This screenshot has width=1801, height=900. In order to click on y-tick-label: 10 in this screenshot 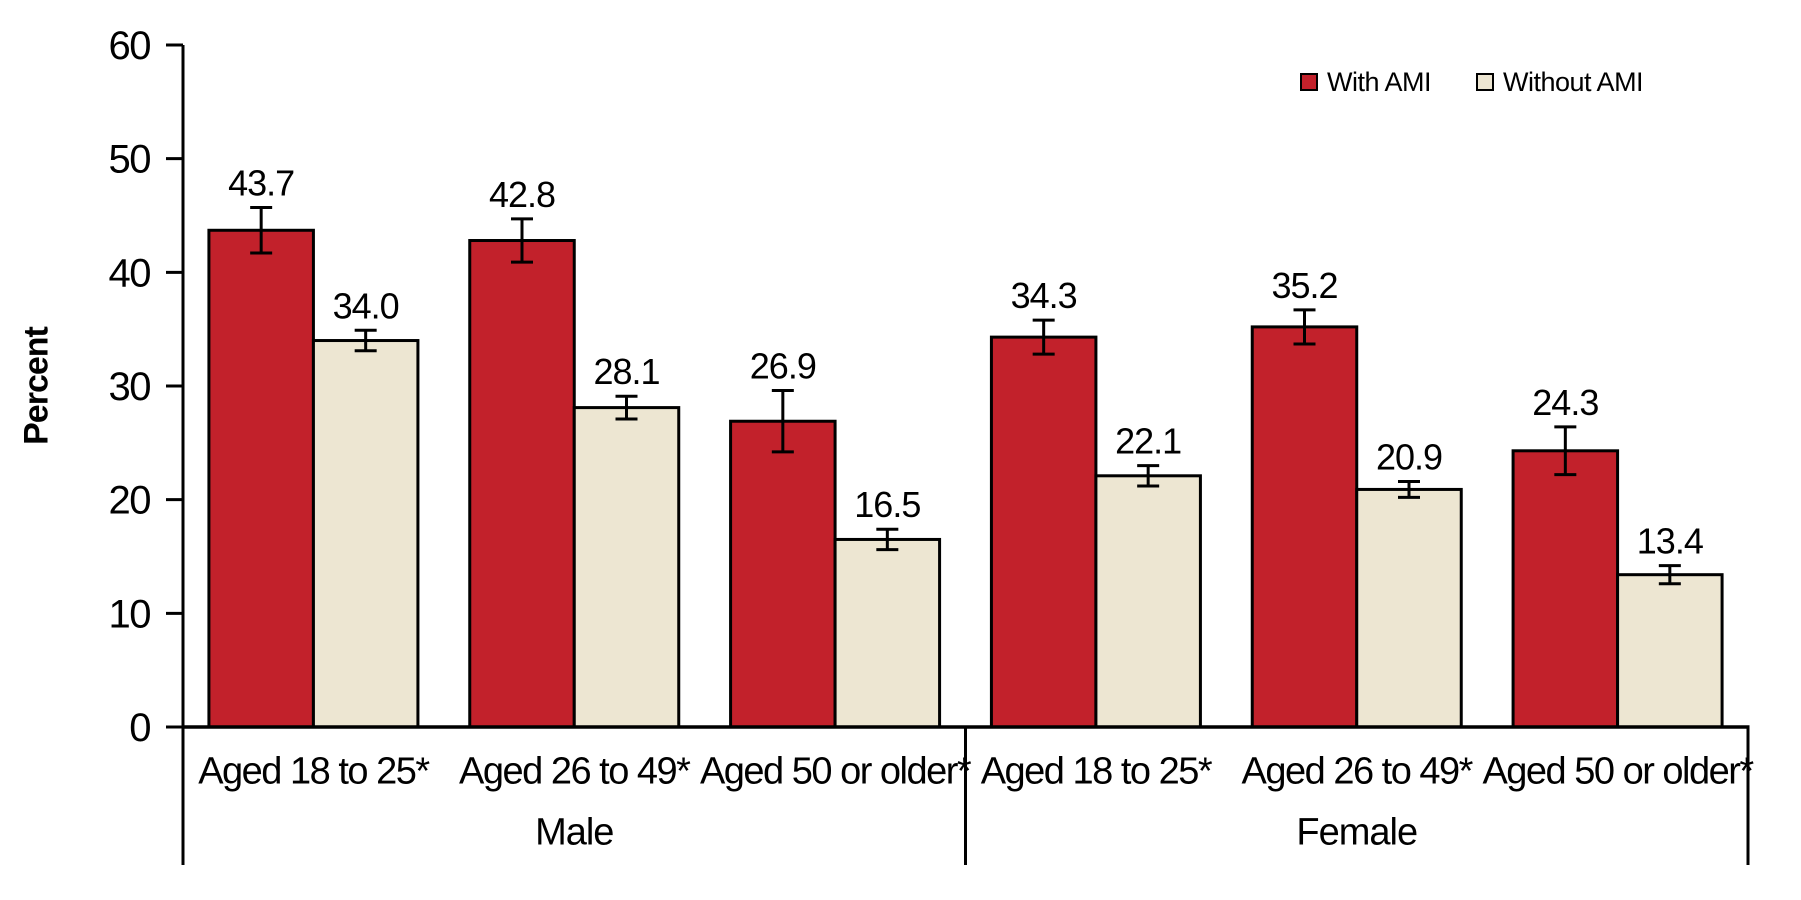, I will do `click(130, 614)`.